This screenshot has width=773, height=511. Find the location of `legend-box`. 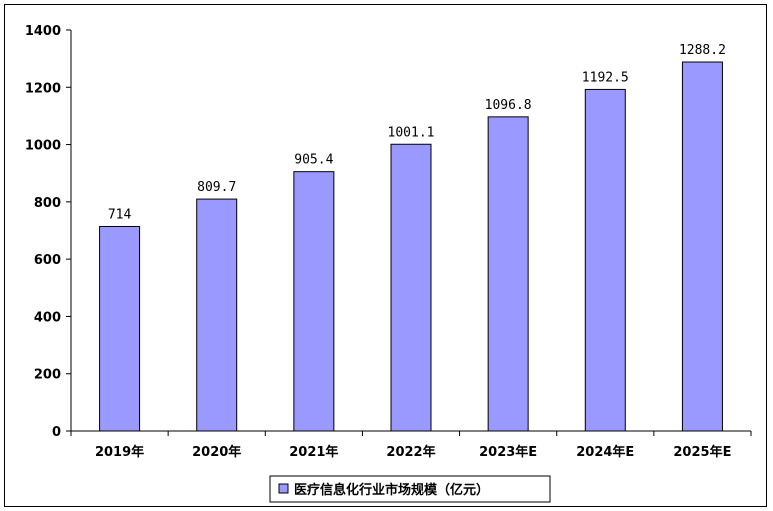

legend-box is located at coordinates (410, 489).